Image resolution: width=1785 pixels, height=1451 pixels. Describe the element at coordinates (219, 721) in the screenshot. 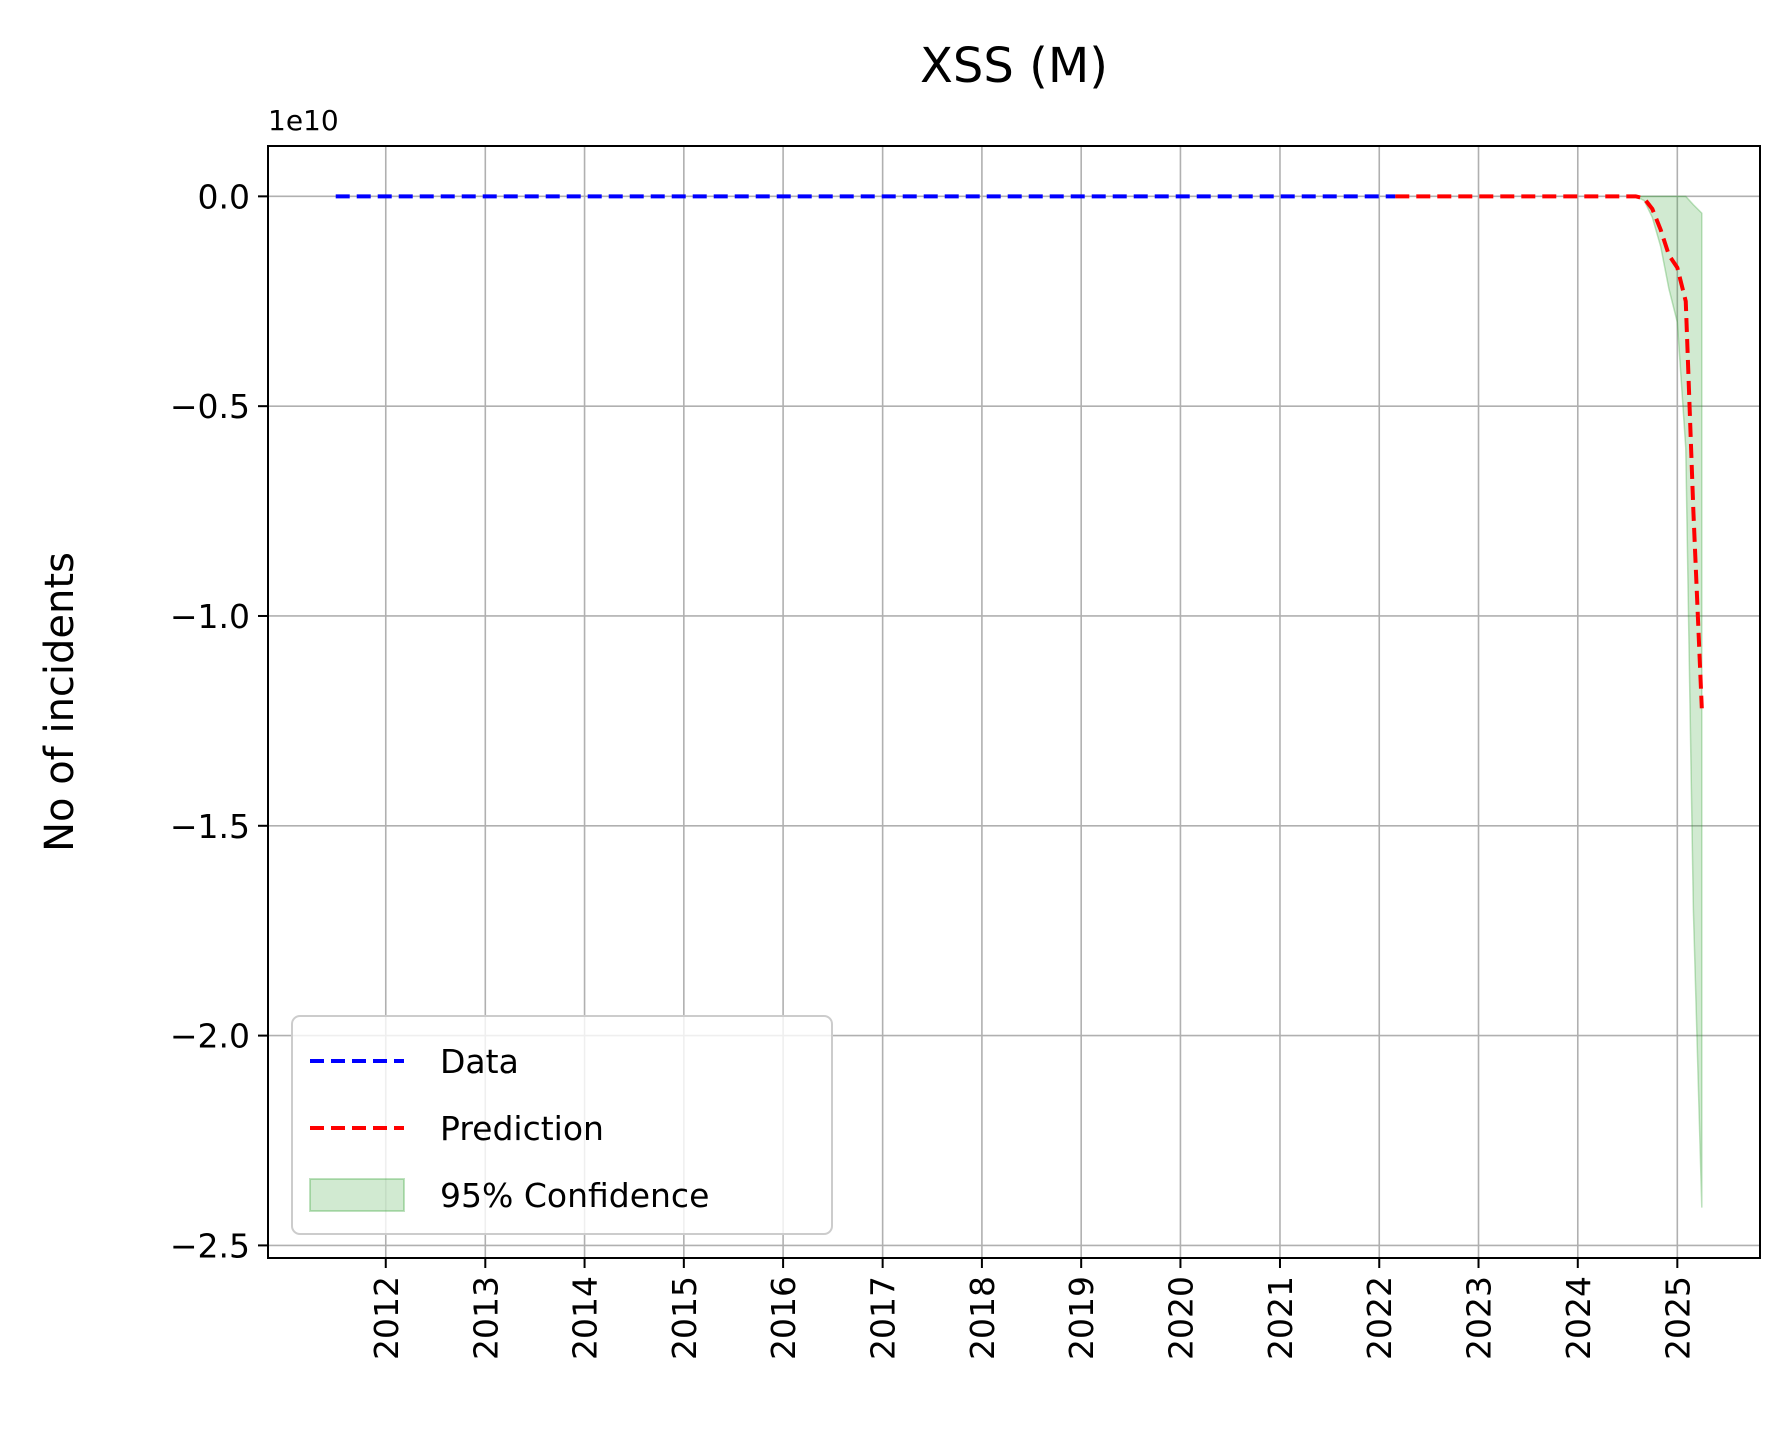

I see `y-axis: 0.0 −0.5 −1.0 −1.5 −2.0 −2.5` at that location.